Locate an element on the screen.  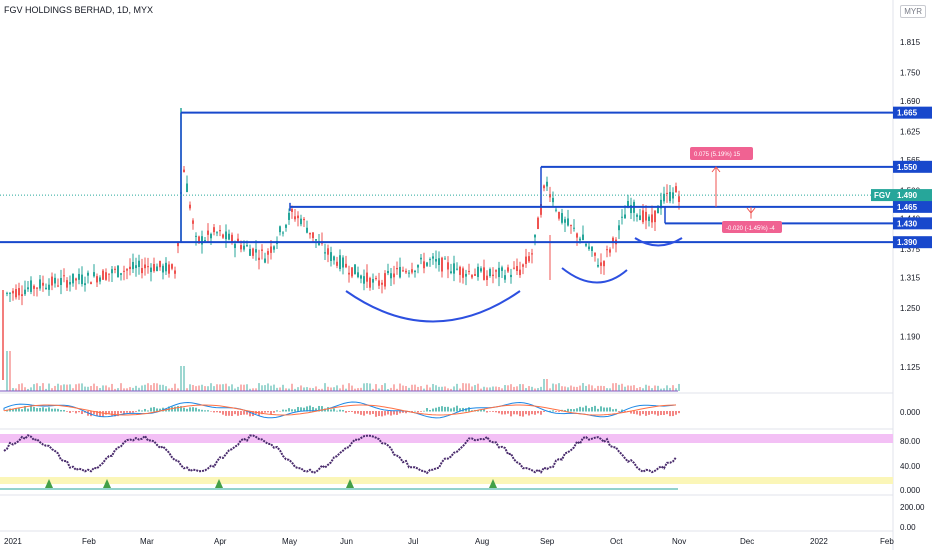
signal-triangle-icon is located at coordinates (107, 483).